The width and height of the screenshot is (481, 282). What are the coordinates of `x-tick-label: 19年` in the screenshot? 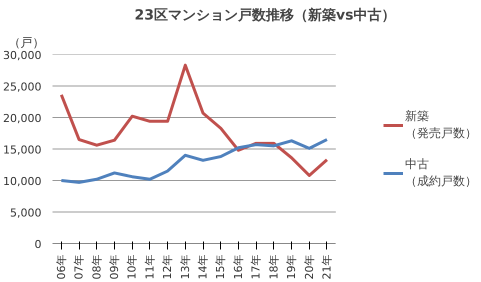 It's located at (291, 267).